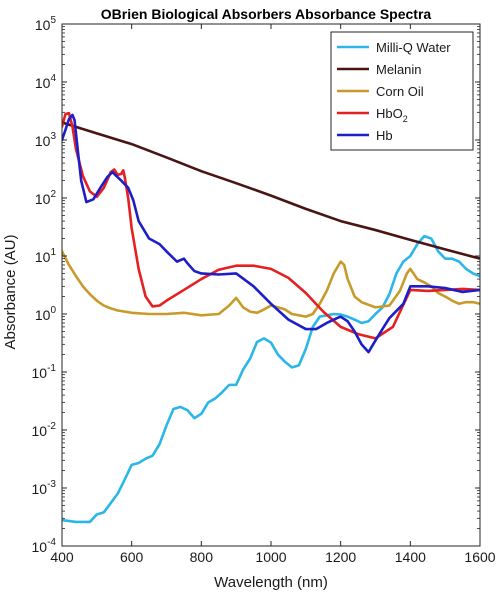 Image resolution: width=500 pixels, height=596 pixels. I want to click on y-tick-label: 10⁵, so click(46, 24).